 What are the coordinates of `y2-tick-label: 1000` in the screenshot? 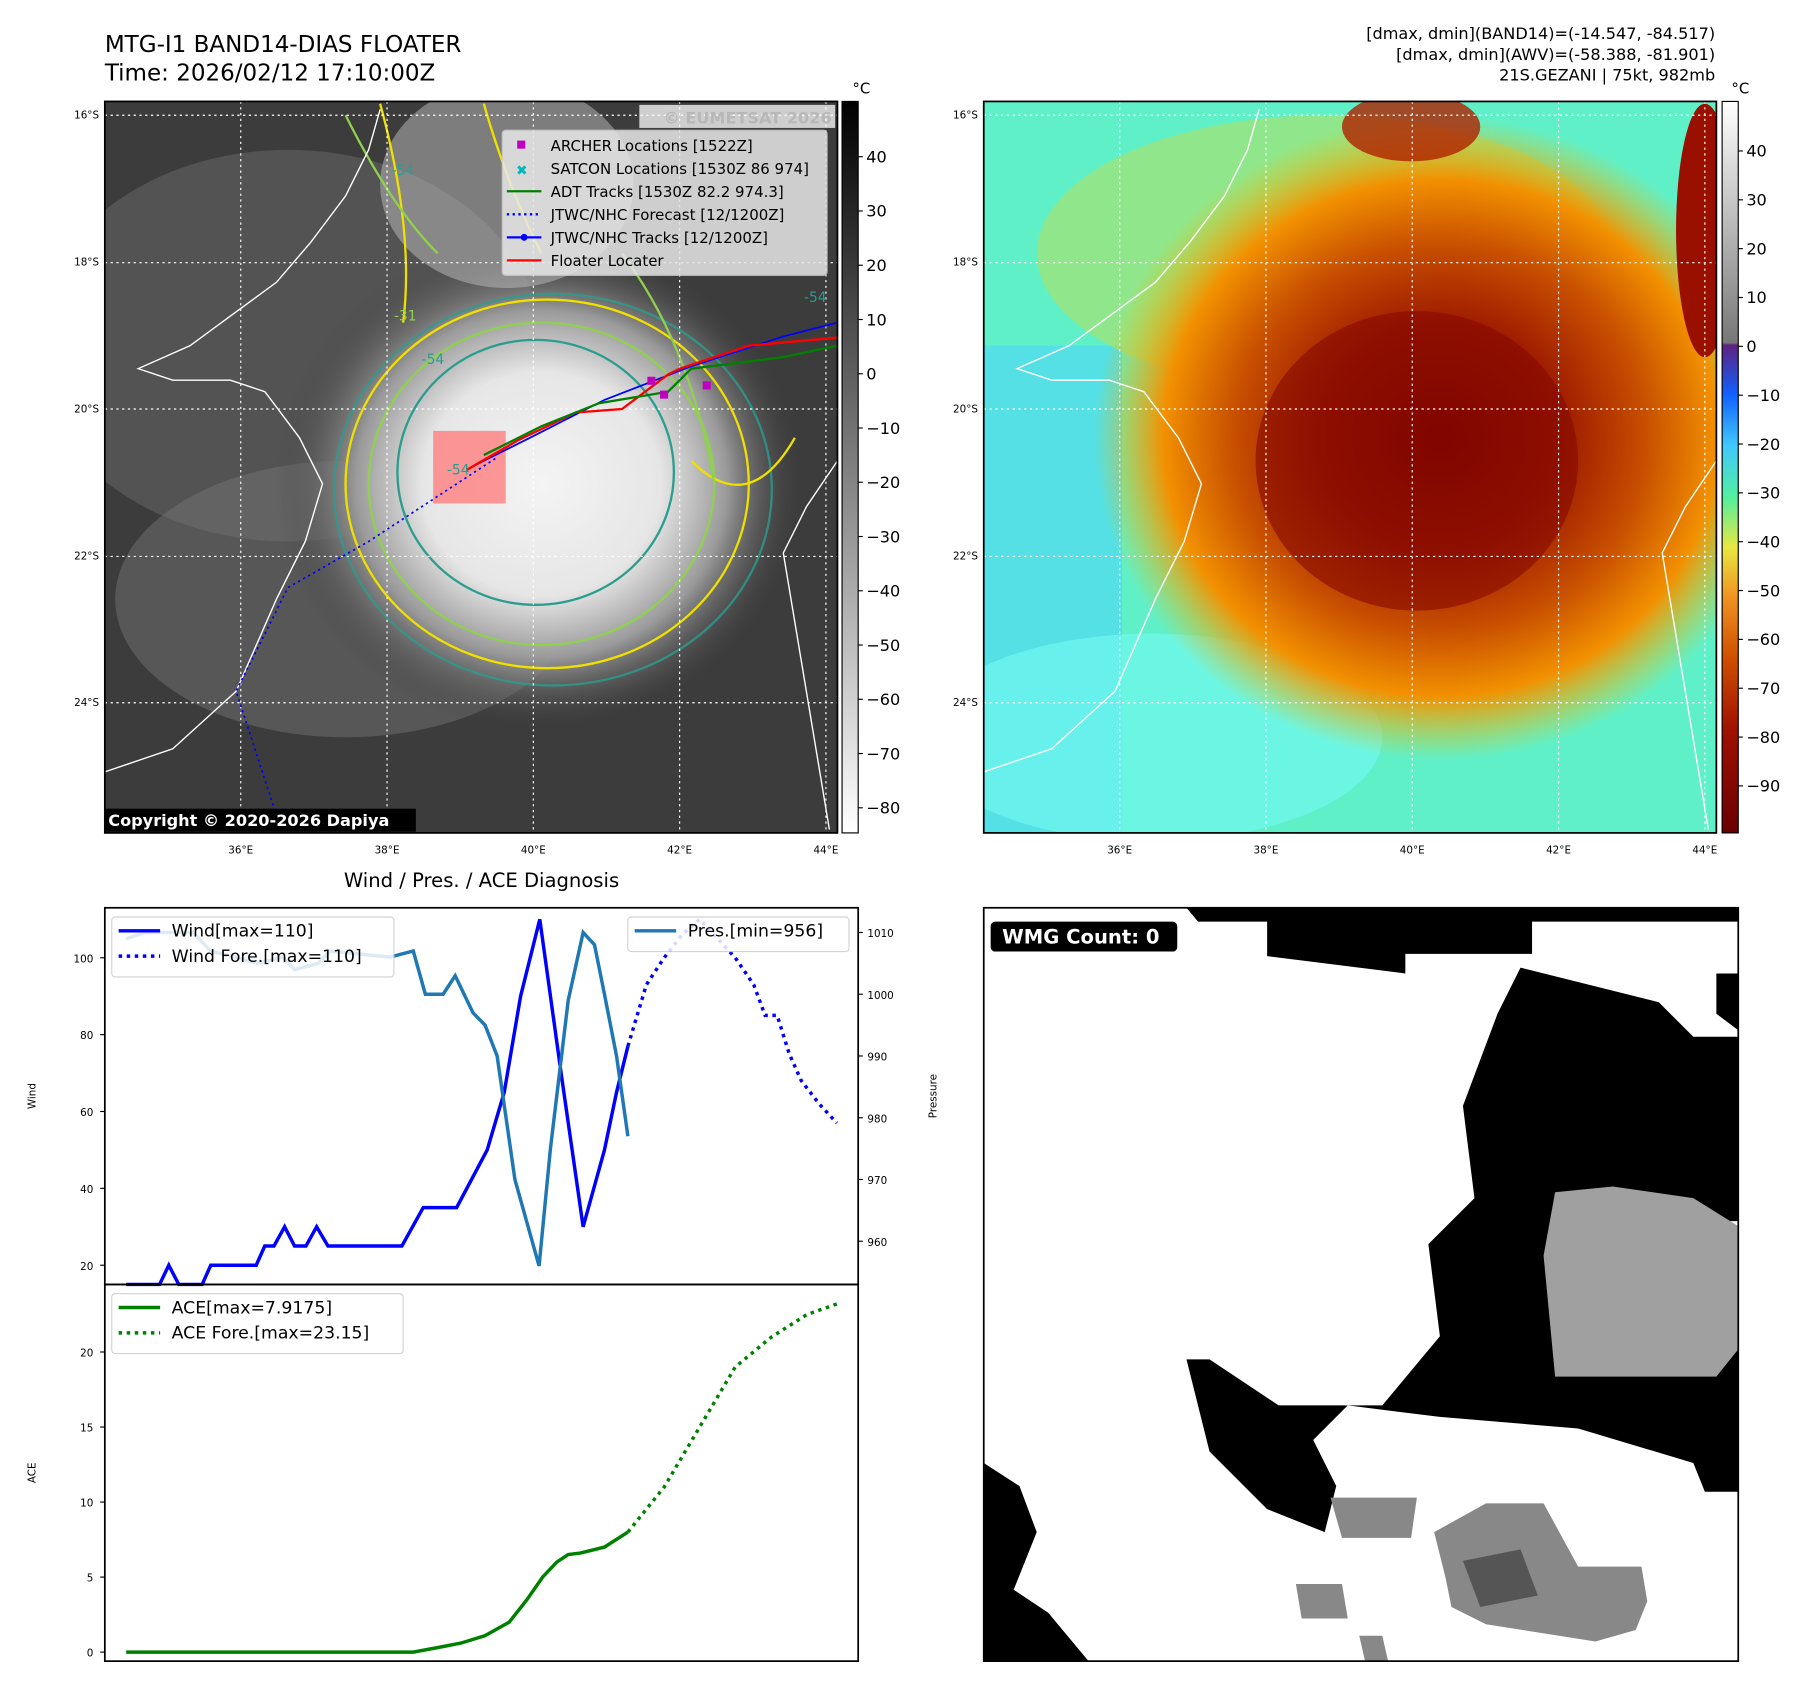 It's located at (880, 996).